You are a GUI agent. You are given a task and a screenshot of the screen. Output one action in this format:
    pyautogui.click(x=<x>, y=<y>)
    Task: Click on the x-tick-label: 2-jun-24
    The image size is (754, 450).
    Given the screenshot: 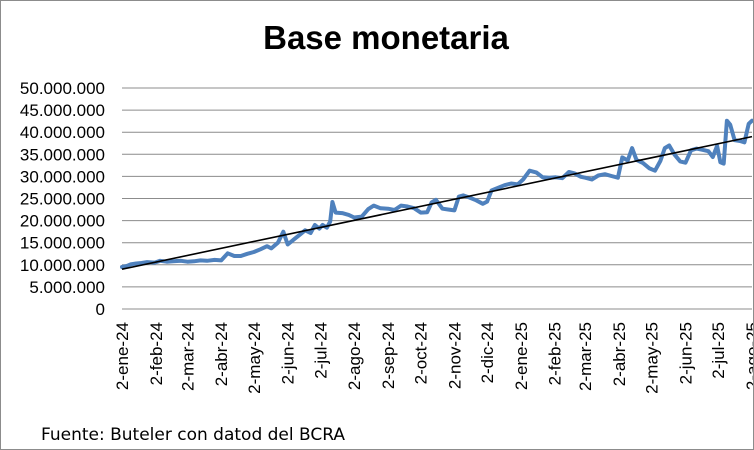 What is the action you would take?
    pyautogui.click(x=288, y=353)
    